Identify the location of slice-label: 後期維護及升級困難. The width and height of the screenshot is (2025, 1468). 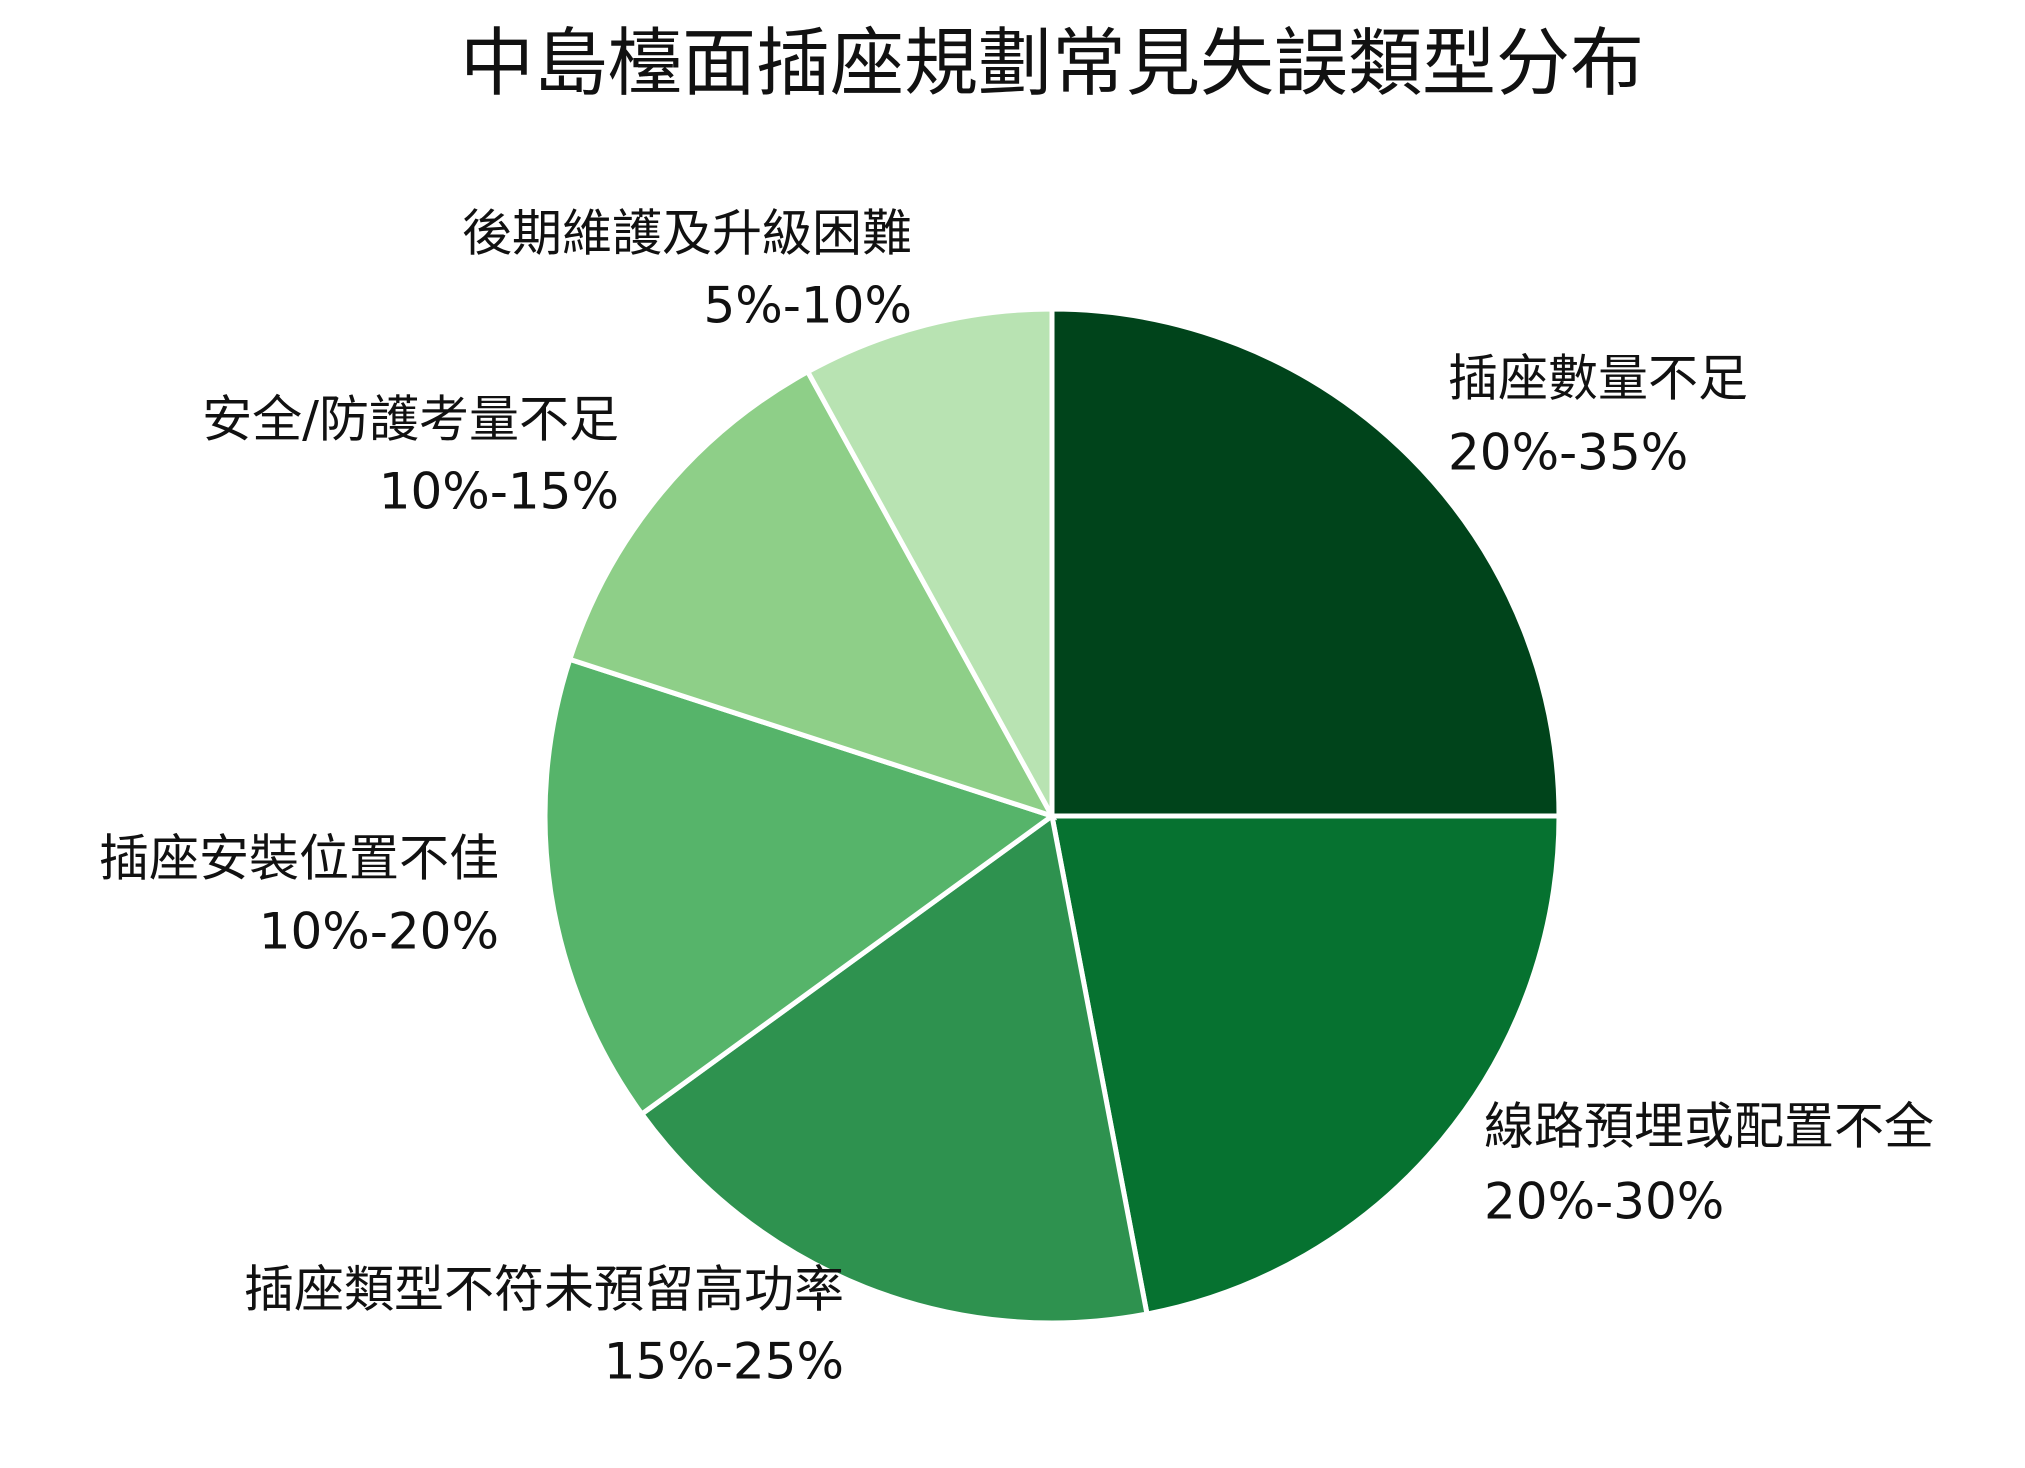
(687, 234).